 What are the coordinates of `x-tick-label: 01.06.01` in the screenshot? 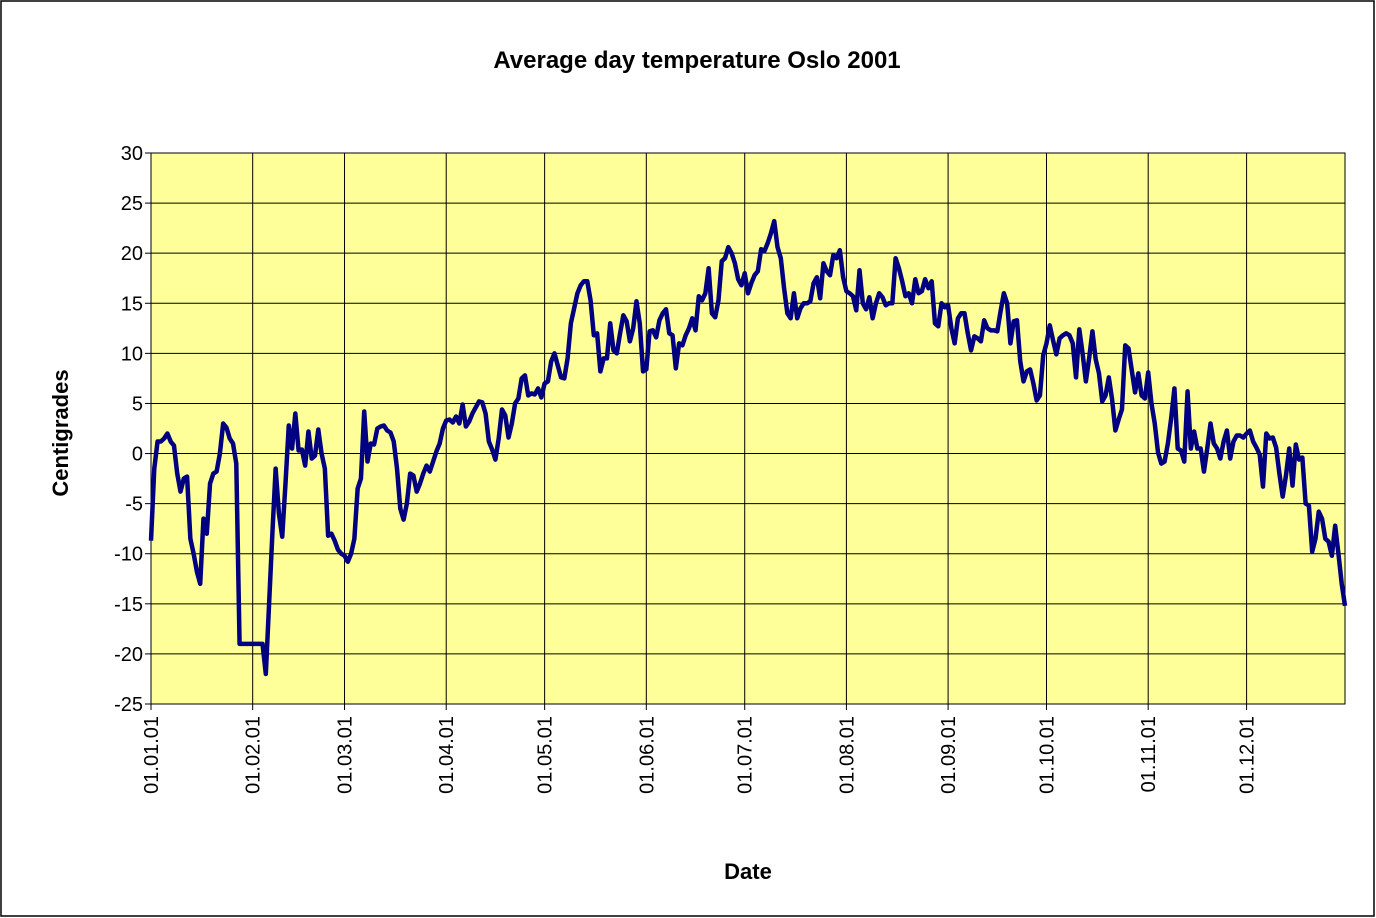 It's located at (647, 755).